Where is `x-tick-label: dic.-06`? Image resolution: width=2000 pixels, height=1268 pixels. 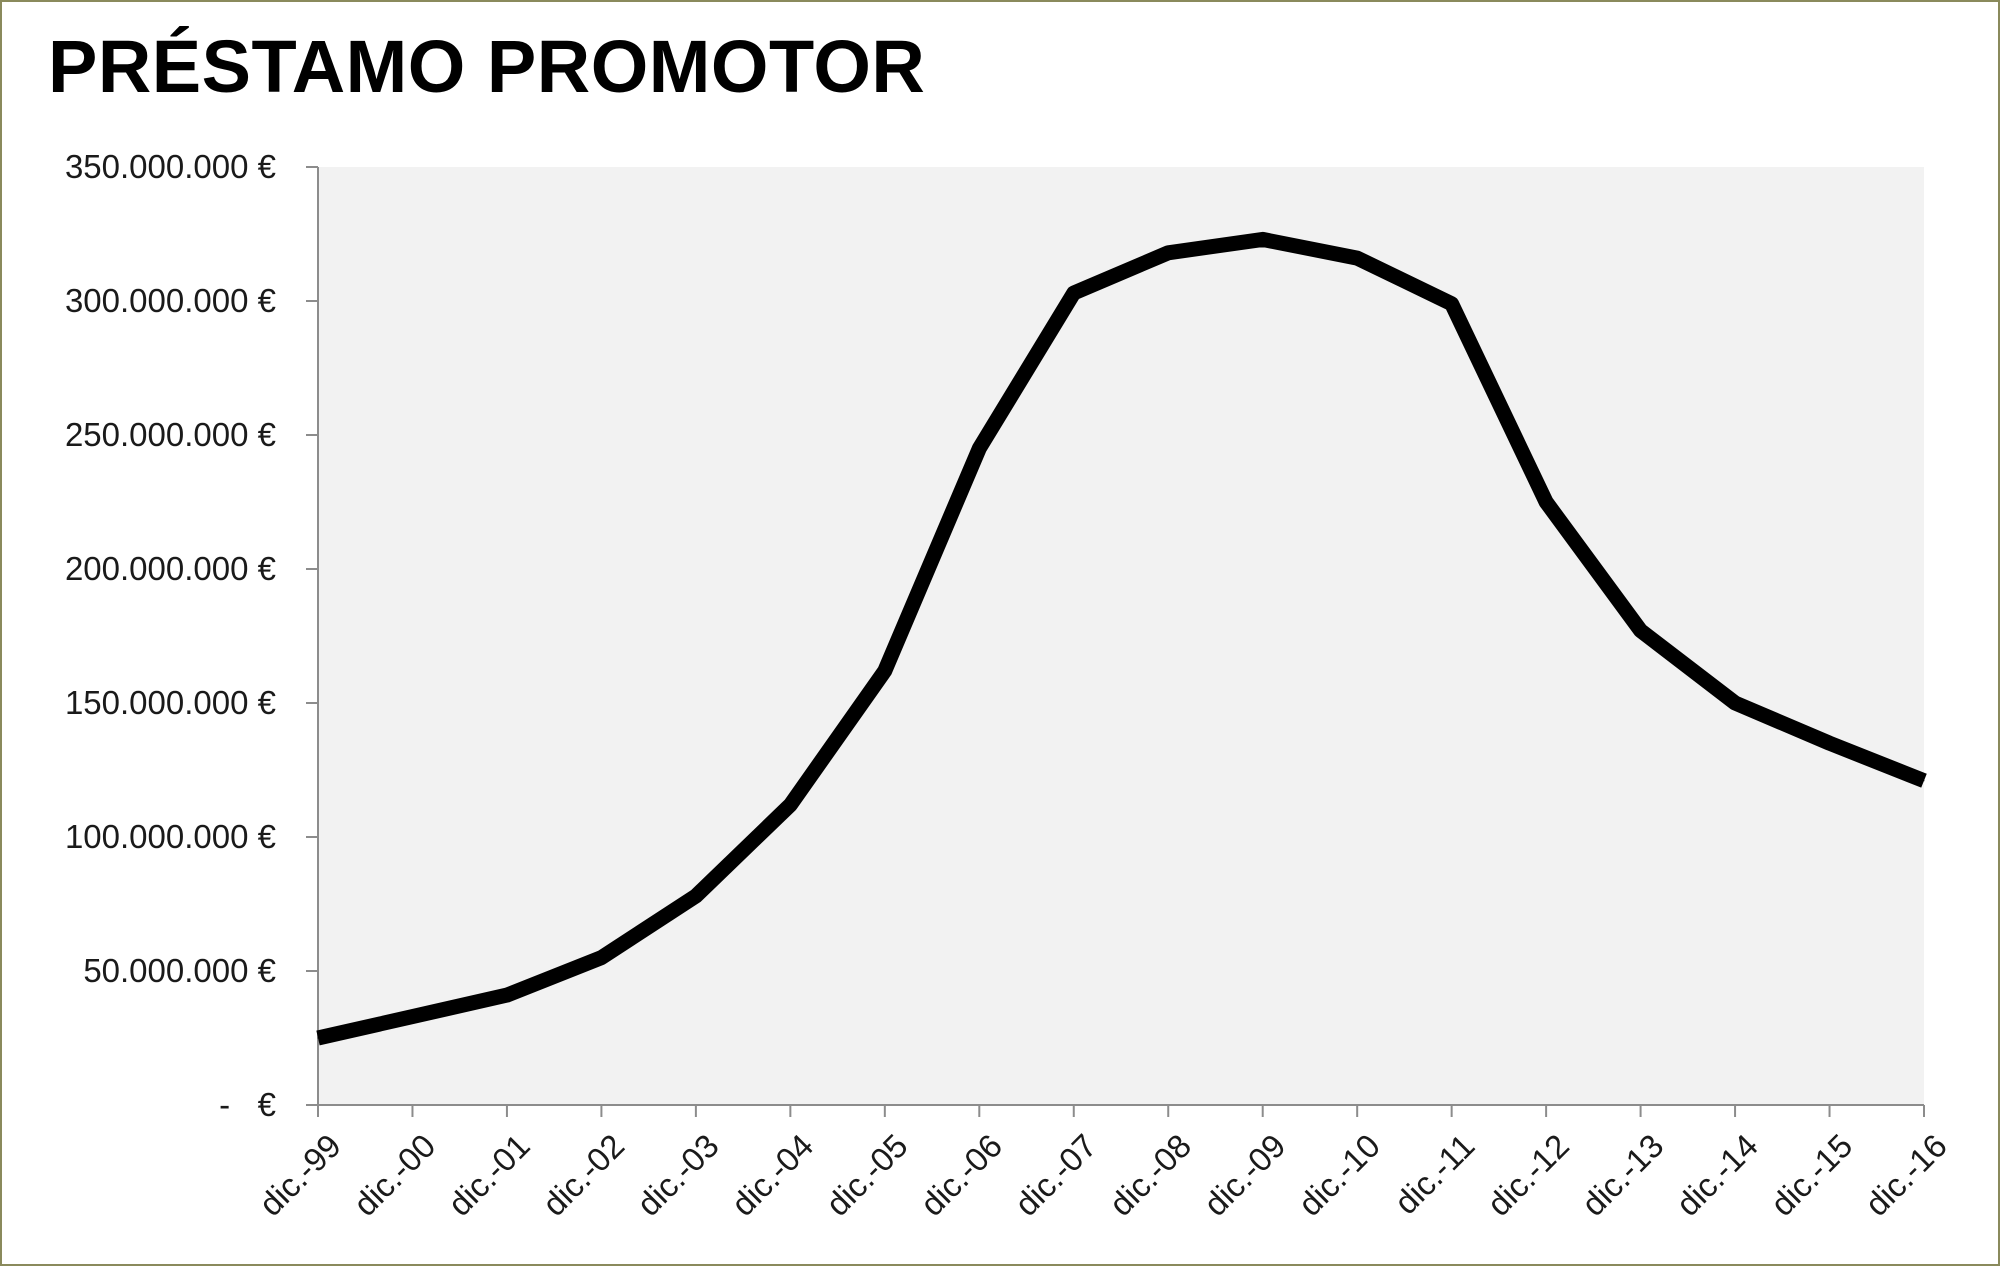 x-tick-label: dic.-06 is located at coordinates (961, 1175).